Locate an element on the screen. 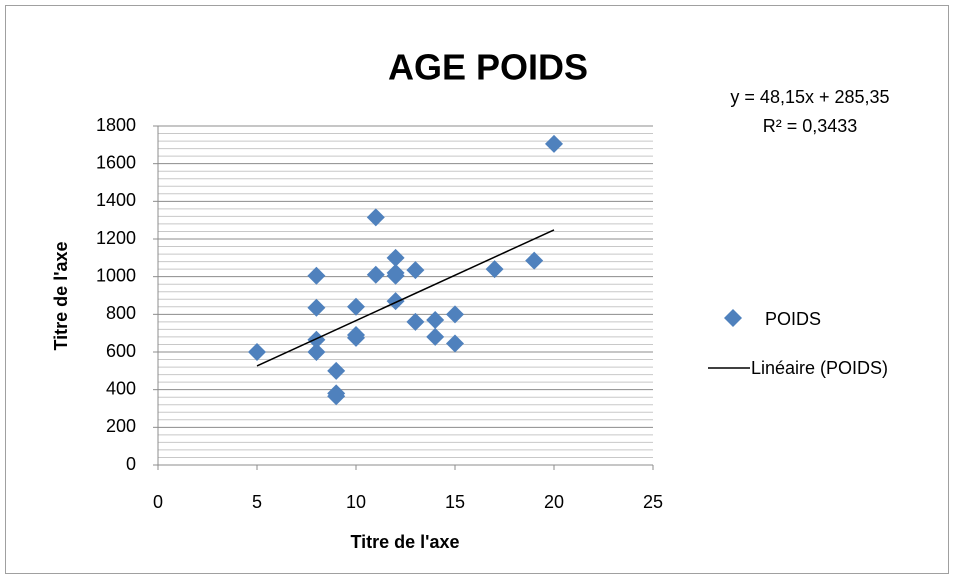  y-tick-label: 1800 is located at coordinates (116, 125).